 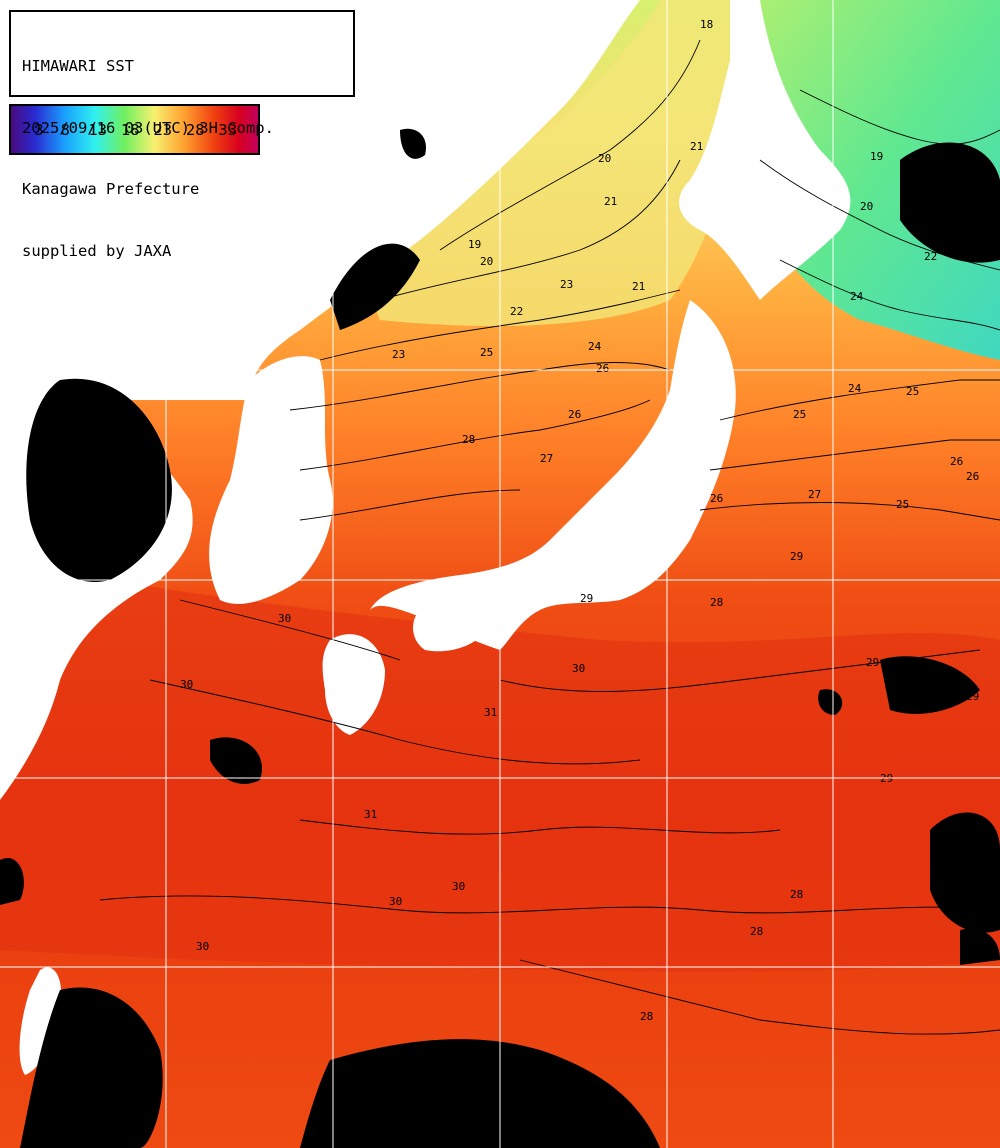 I want to click on land-shikoku, so click(x=451, y=628).